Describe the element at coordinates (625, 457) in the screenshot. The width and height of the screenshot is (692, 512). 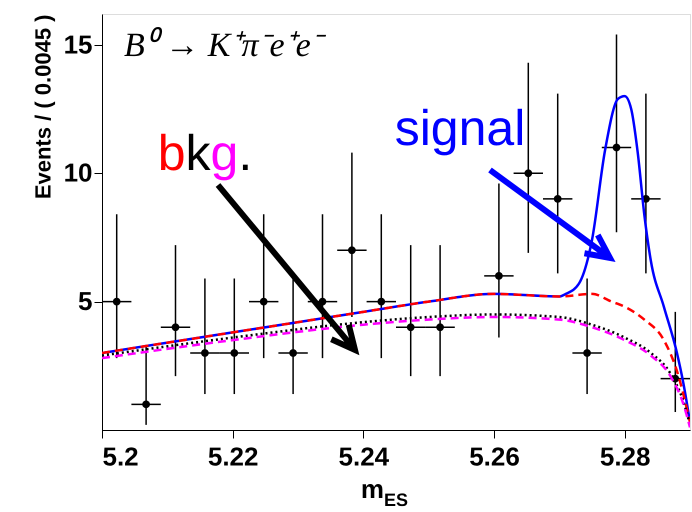
I see `x-tick-label: 5.28` at that location.